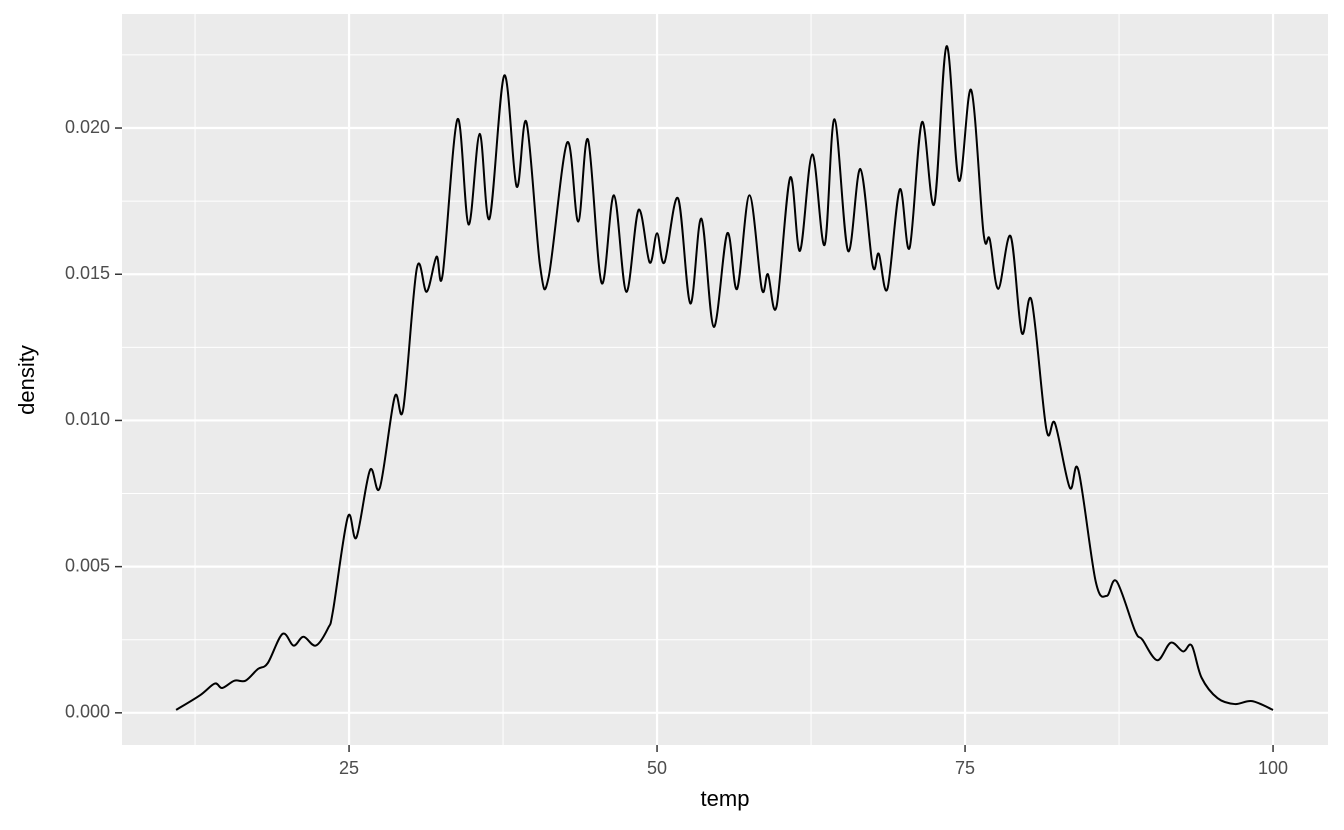 The width and height of the screenshot is (1344, 830). What do you see at coordinates (657, 768) in the screenshot?
I see `x-tick-label: 50` at bounding box center [657, 768].